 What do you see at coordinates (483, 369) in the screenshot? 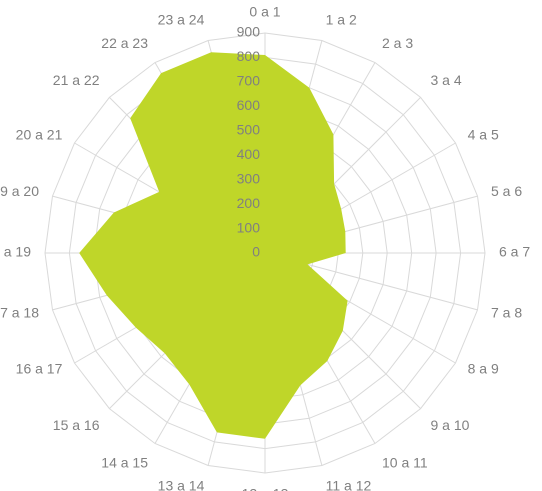
I see `category-label-8: 8 a 9` at bounding box center [483, 369].